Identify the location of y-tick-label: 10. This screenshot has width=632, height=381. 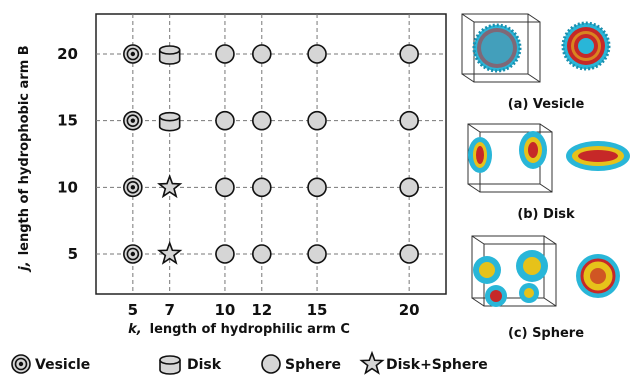
(67, 187).